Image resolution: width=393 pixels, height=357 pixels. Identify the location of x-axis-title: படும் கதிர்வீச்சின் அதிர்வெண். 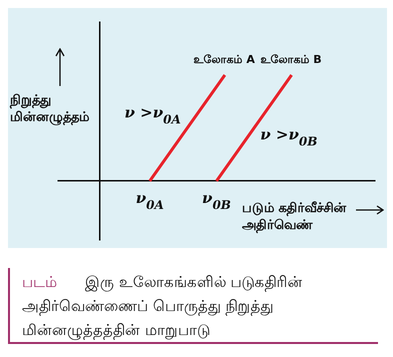
(295, 217).